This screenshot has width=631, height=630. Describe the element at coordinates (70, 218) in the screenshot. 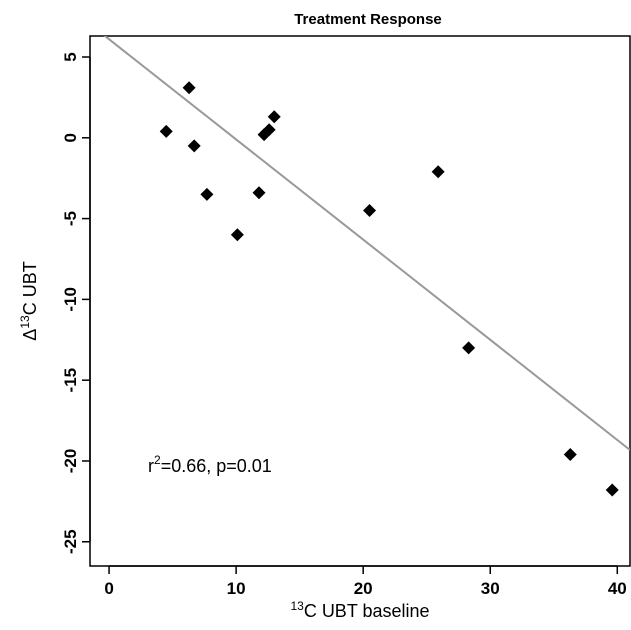

I see `y-tick-label: -5` at that location.